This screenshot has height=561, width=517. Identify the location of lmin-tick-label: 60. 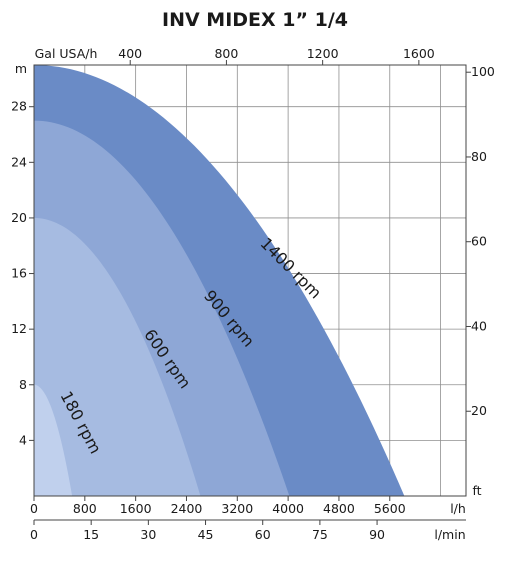
(263, 534).